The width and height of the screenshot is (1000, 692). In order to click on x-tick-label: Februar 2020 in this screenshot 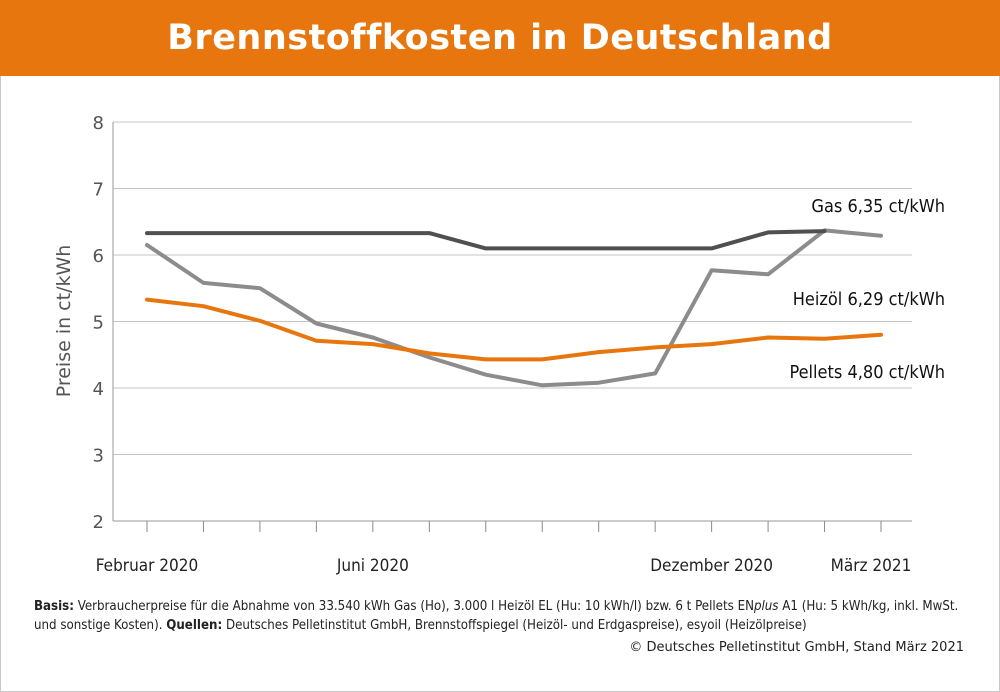, I will do `click(147, 566)`.